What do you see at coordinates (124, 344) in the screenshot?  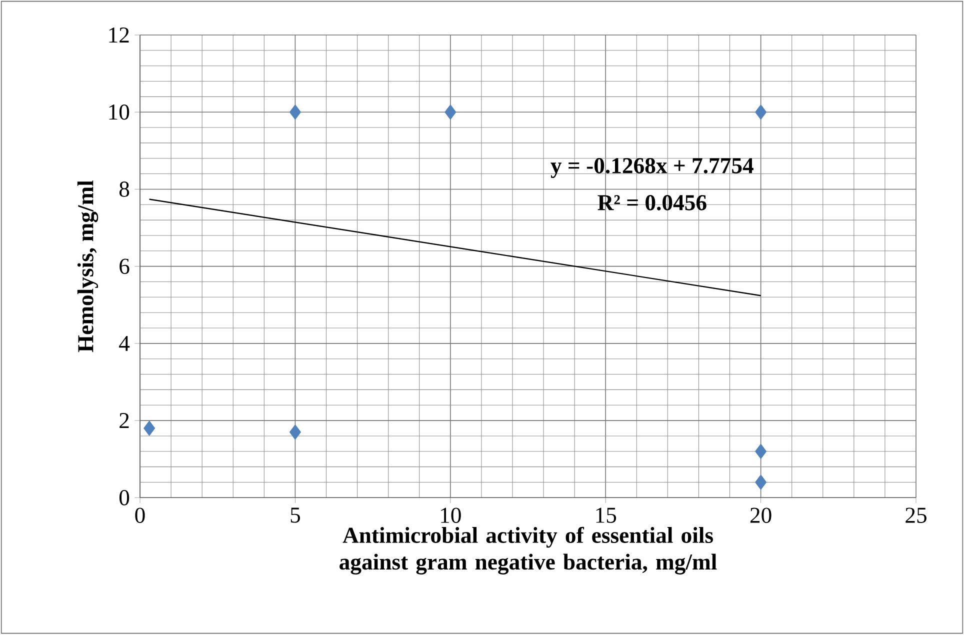 I see `y-tick-label: 4` at bounding box center [124, 344].